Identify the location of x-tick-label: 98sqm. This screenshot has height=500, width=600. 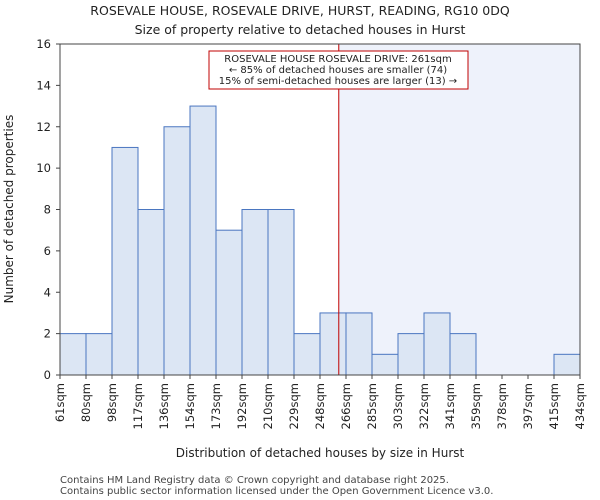
(112, 402).